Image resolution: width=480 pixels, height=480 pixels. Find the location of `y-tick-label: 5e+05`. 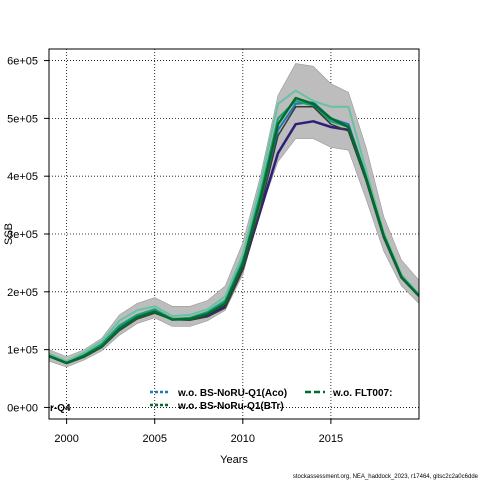

y-tick-label: 5e+05 is located at coordinates (22, 119).